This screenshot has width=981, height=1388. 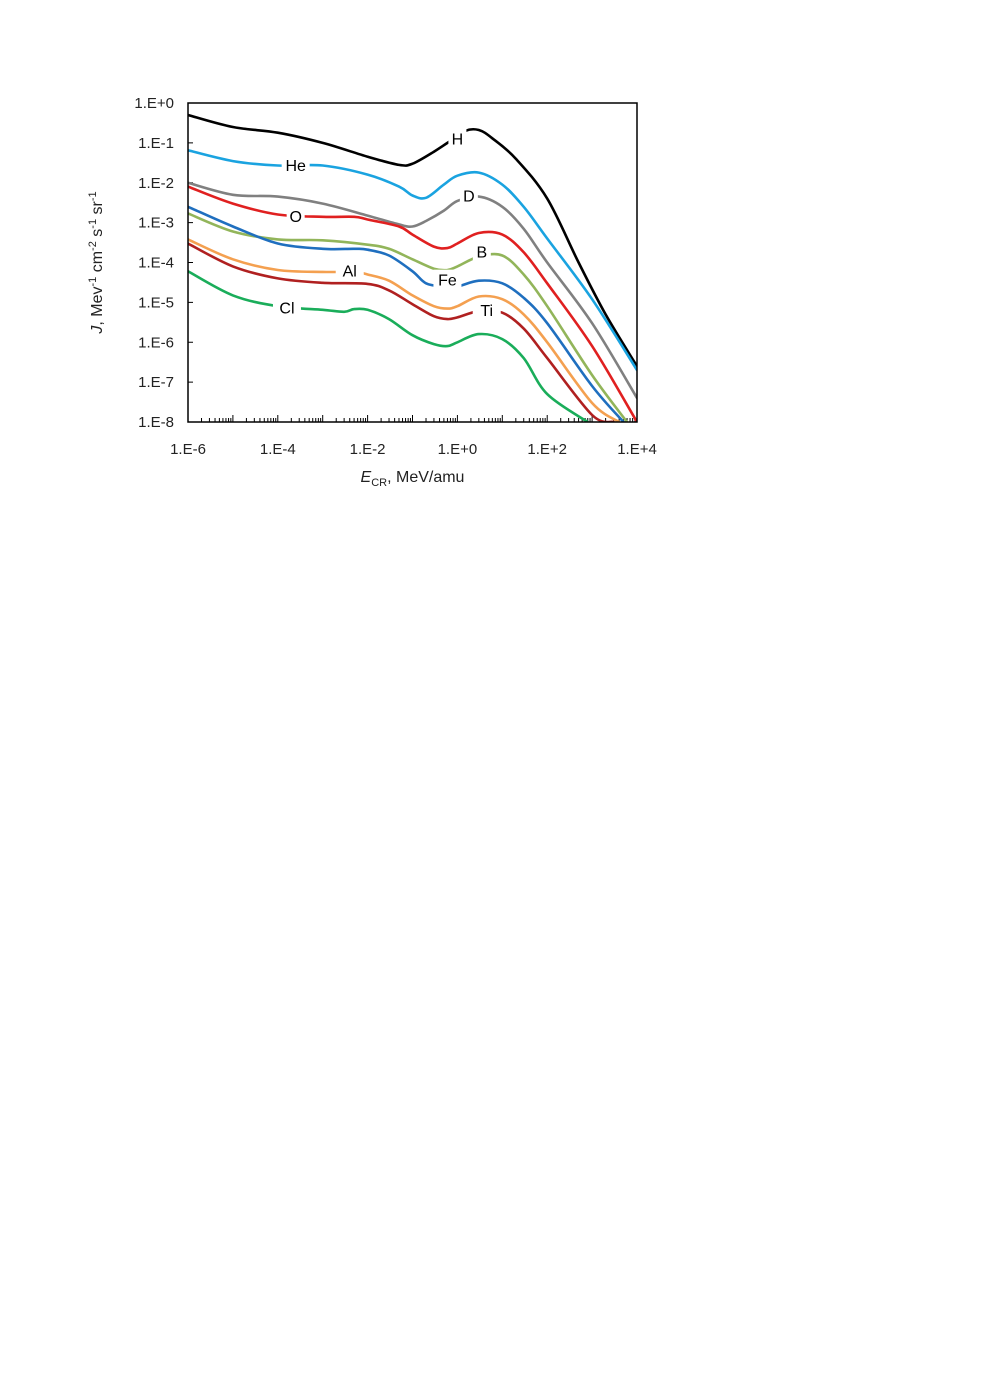 What do you see at coordinates (188, 449) in the screenshot?
I see `x-tick-label: 1.E-6` at bounding box center [188, 449].